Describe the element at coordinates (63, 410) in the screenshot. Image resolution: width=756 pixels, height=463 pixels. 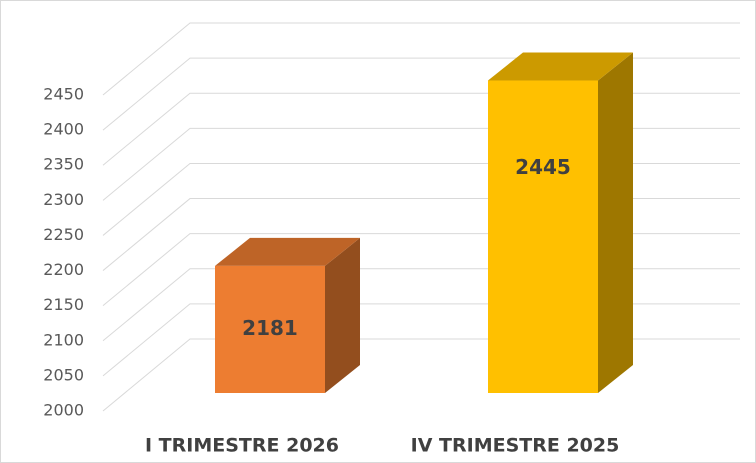
I see `y-tick-label: 2000` at that location.